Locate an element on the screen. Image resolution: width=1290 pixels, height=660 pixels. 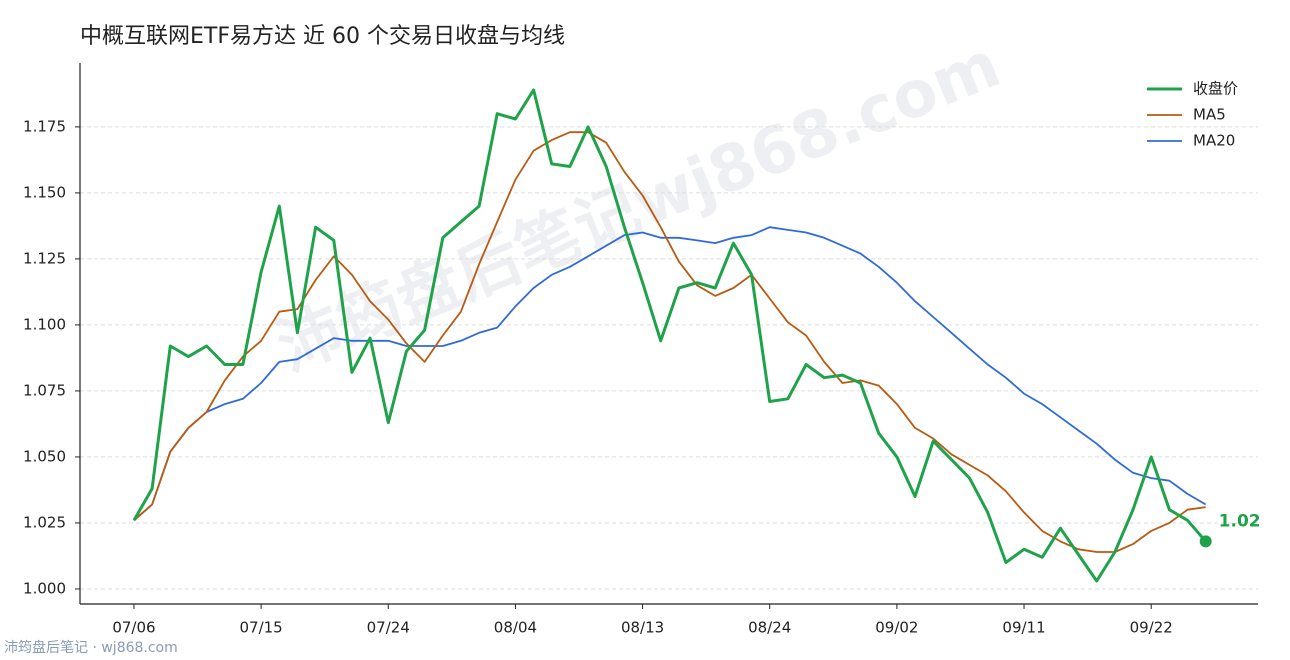
y-tick-label: 1.125 is located at coordinates (44, 258).